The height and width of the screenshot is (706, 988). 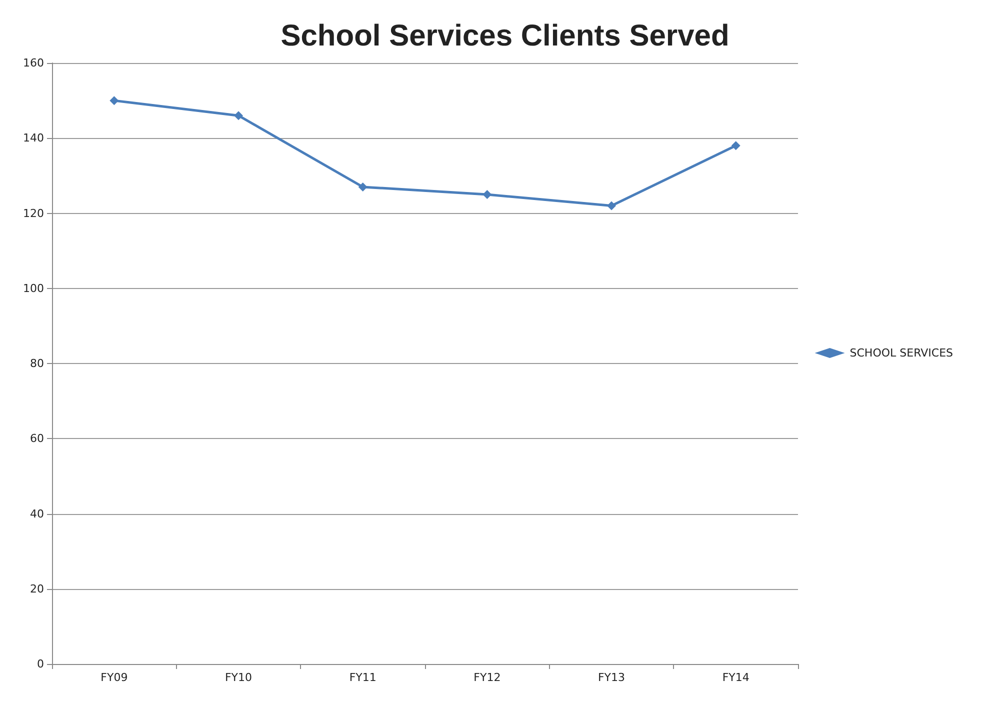 What do you see at coordinates (612, 677) in the screenshot?
I see `x-tick-label: FY13` at bounding box center [612, 677].